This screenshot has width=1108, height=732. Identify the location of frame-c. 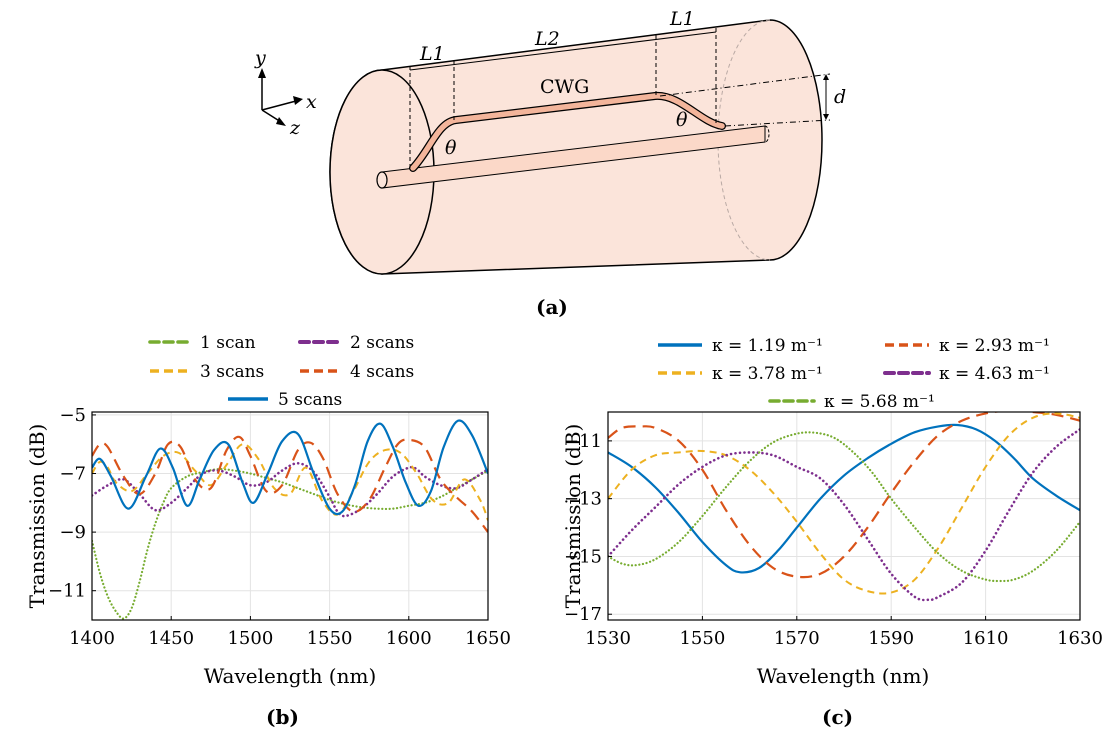
(844, 516).